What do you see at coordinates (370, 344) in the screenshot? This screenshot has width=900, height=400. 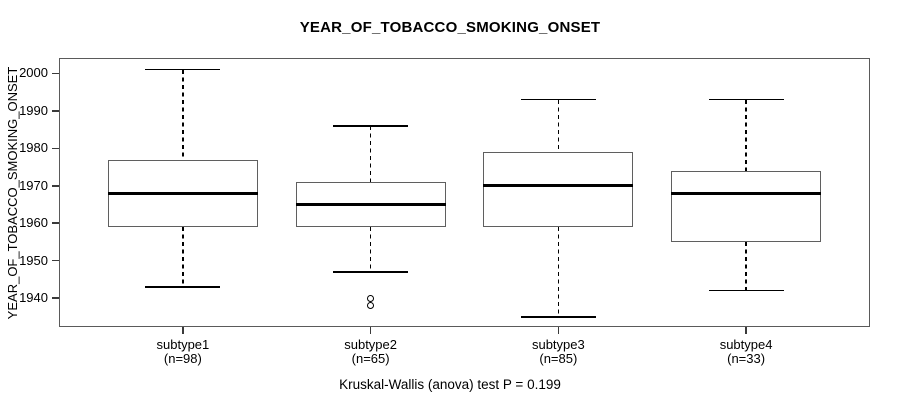 I see `category-name: subtype2` at bounding box center [370, 344].